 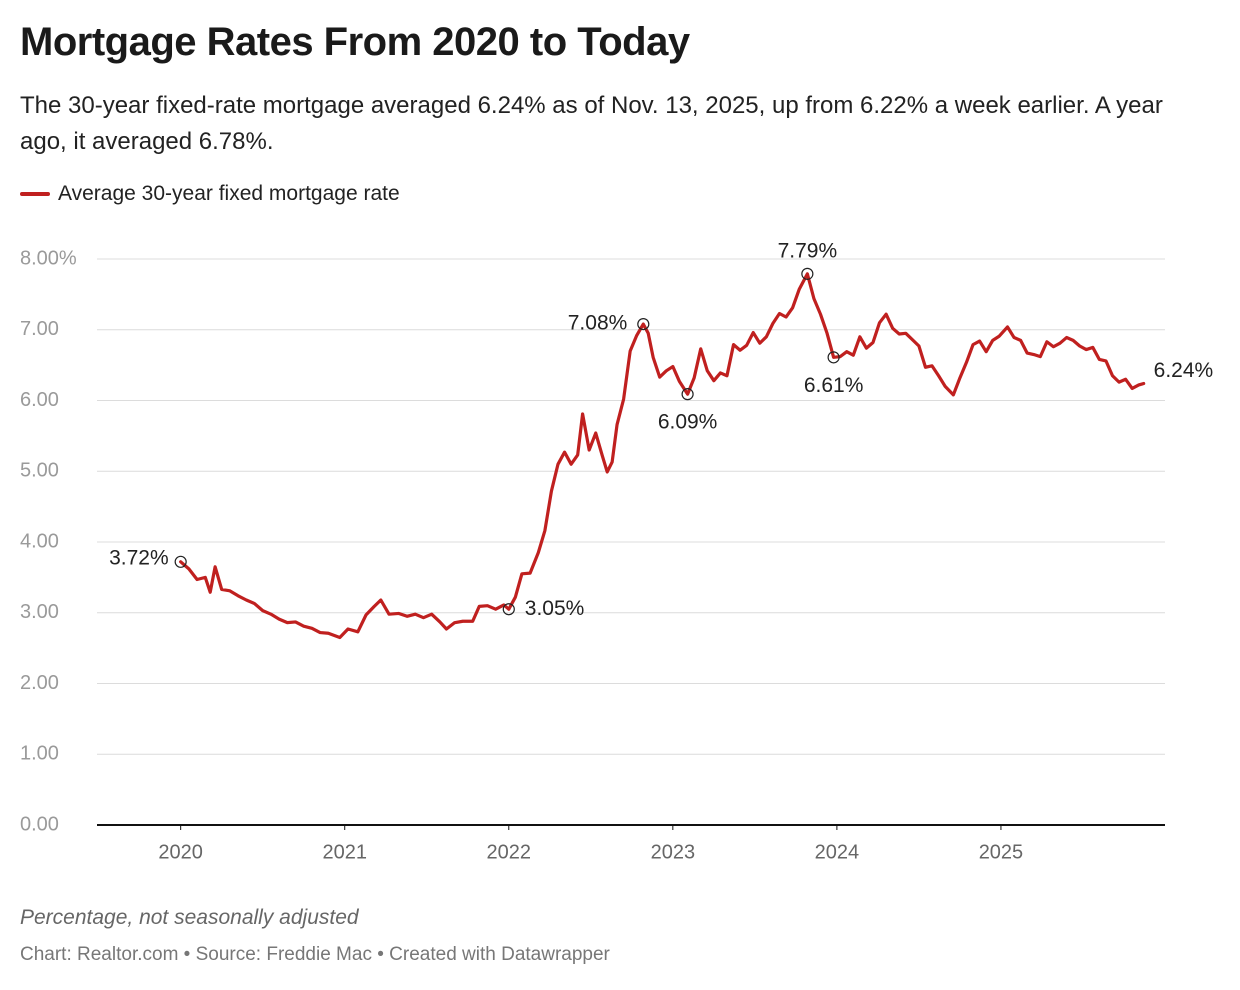 What do you see at coordinates (808, 250) in the screenshot?
I see `value-label: 7.79%` at bounding box center [808, 250].